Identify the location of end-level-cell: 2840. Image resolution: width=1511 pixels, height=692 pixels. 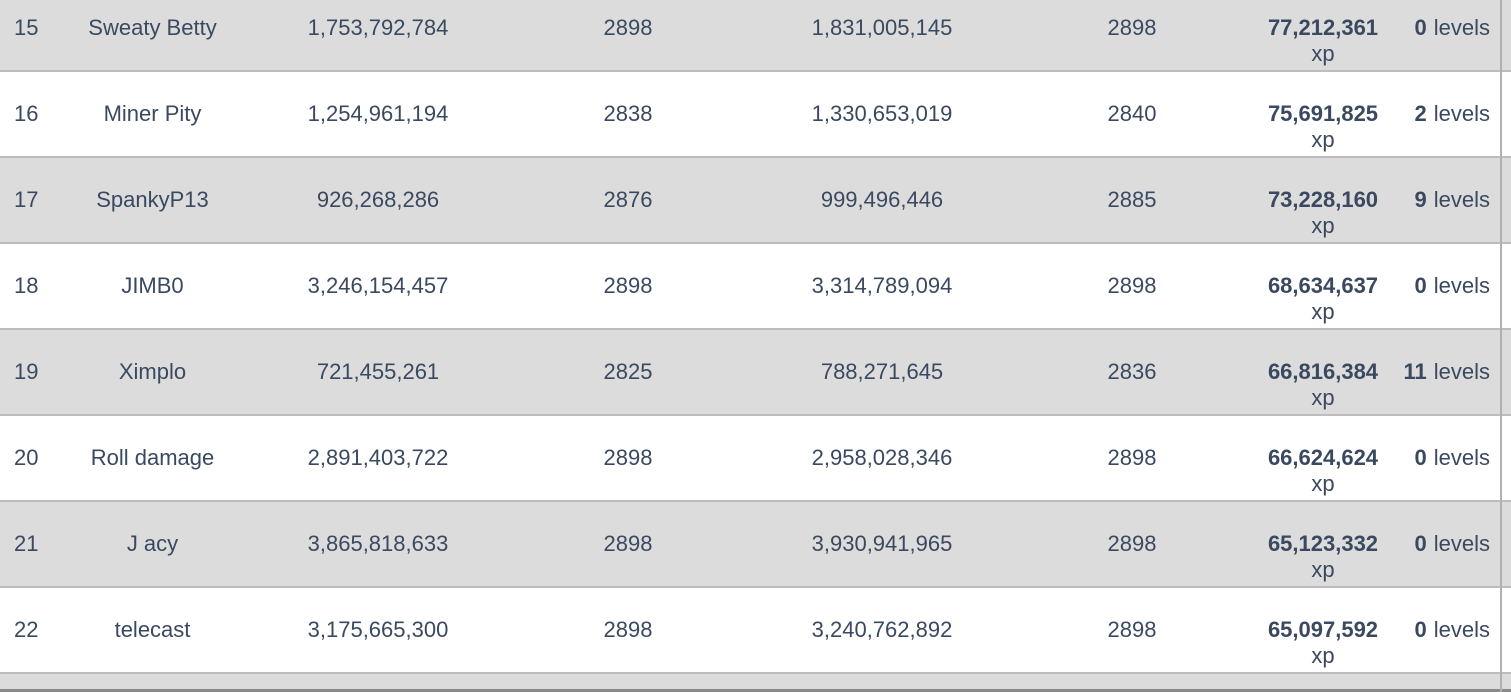
(1132, 113).